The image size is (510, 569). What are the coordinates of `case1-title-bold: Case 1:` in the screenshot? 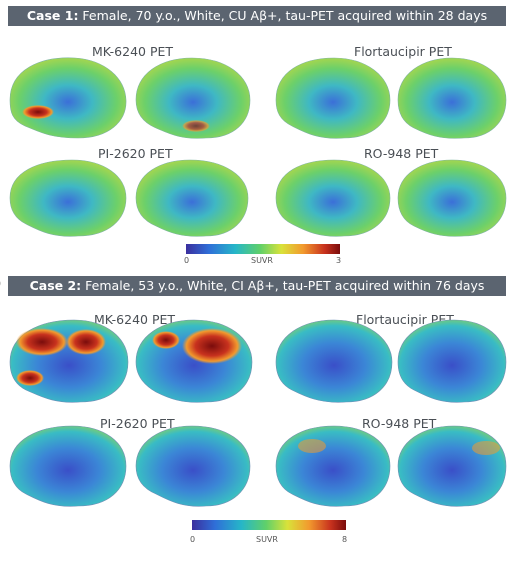 It's located at (52, 15).